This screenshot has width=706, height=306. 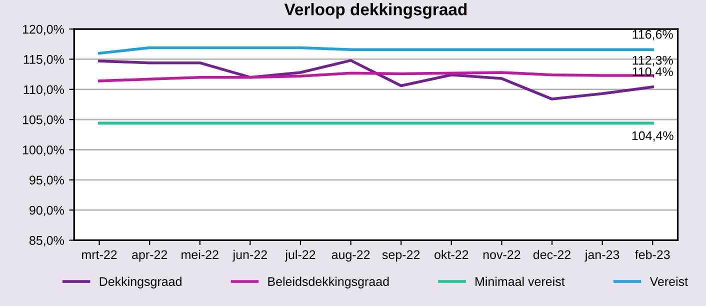 What do you see at coordinates (43, 30) in the screenshot?
I see `y-tick-label: 120,0%` at bounding box center [43, 30].